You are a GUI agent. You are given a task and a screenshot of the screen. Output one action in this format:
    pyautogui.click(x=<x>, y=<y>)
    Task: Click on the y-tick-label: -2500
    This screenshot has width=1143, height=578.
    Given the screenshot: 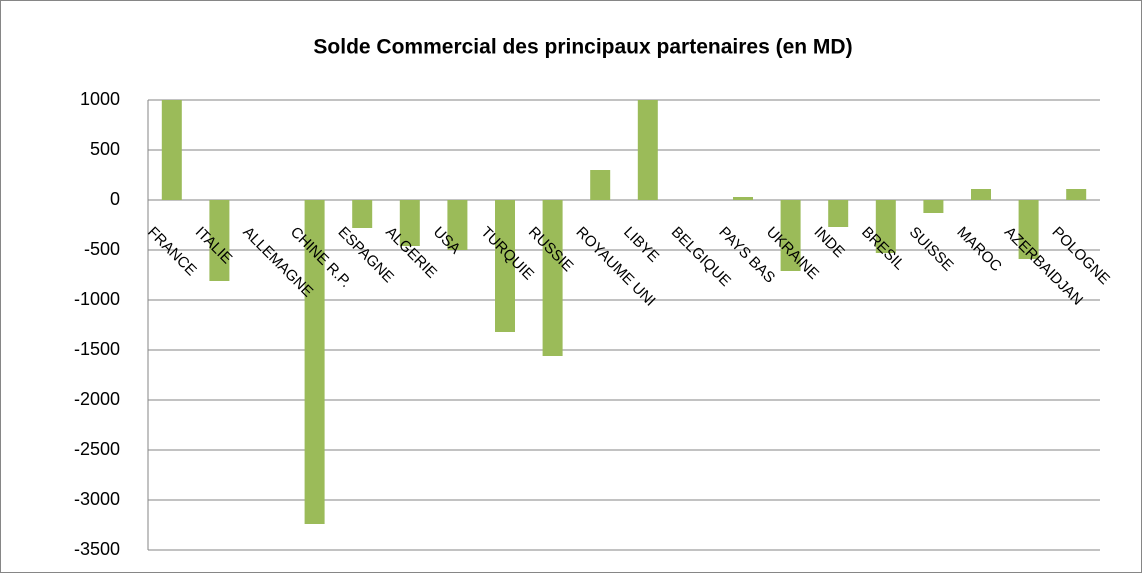 What is the action you would take?
    pyautogui.click(x=97, y=449)
    